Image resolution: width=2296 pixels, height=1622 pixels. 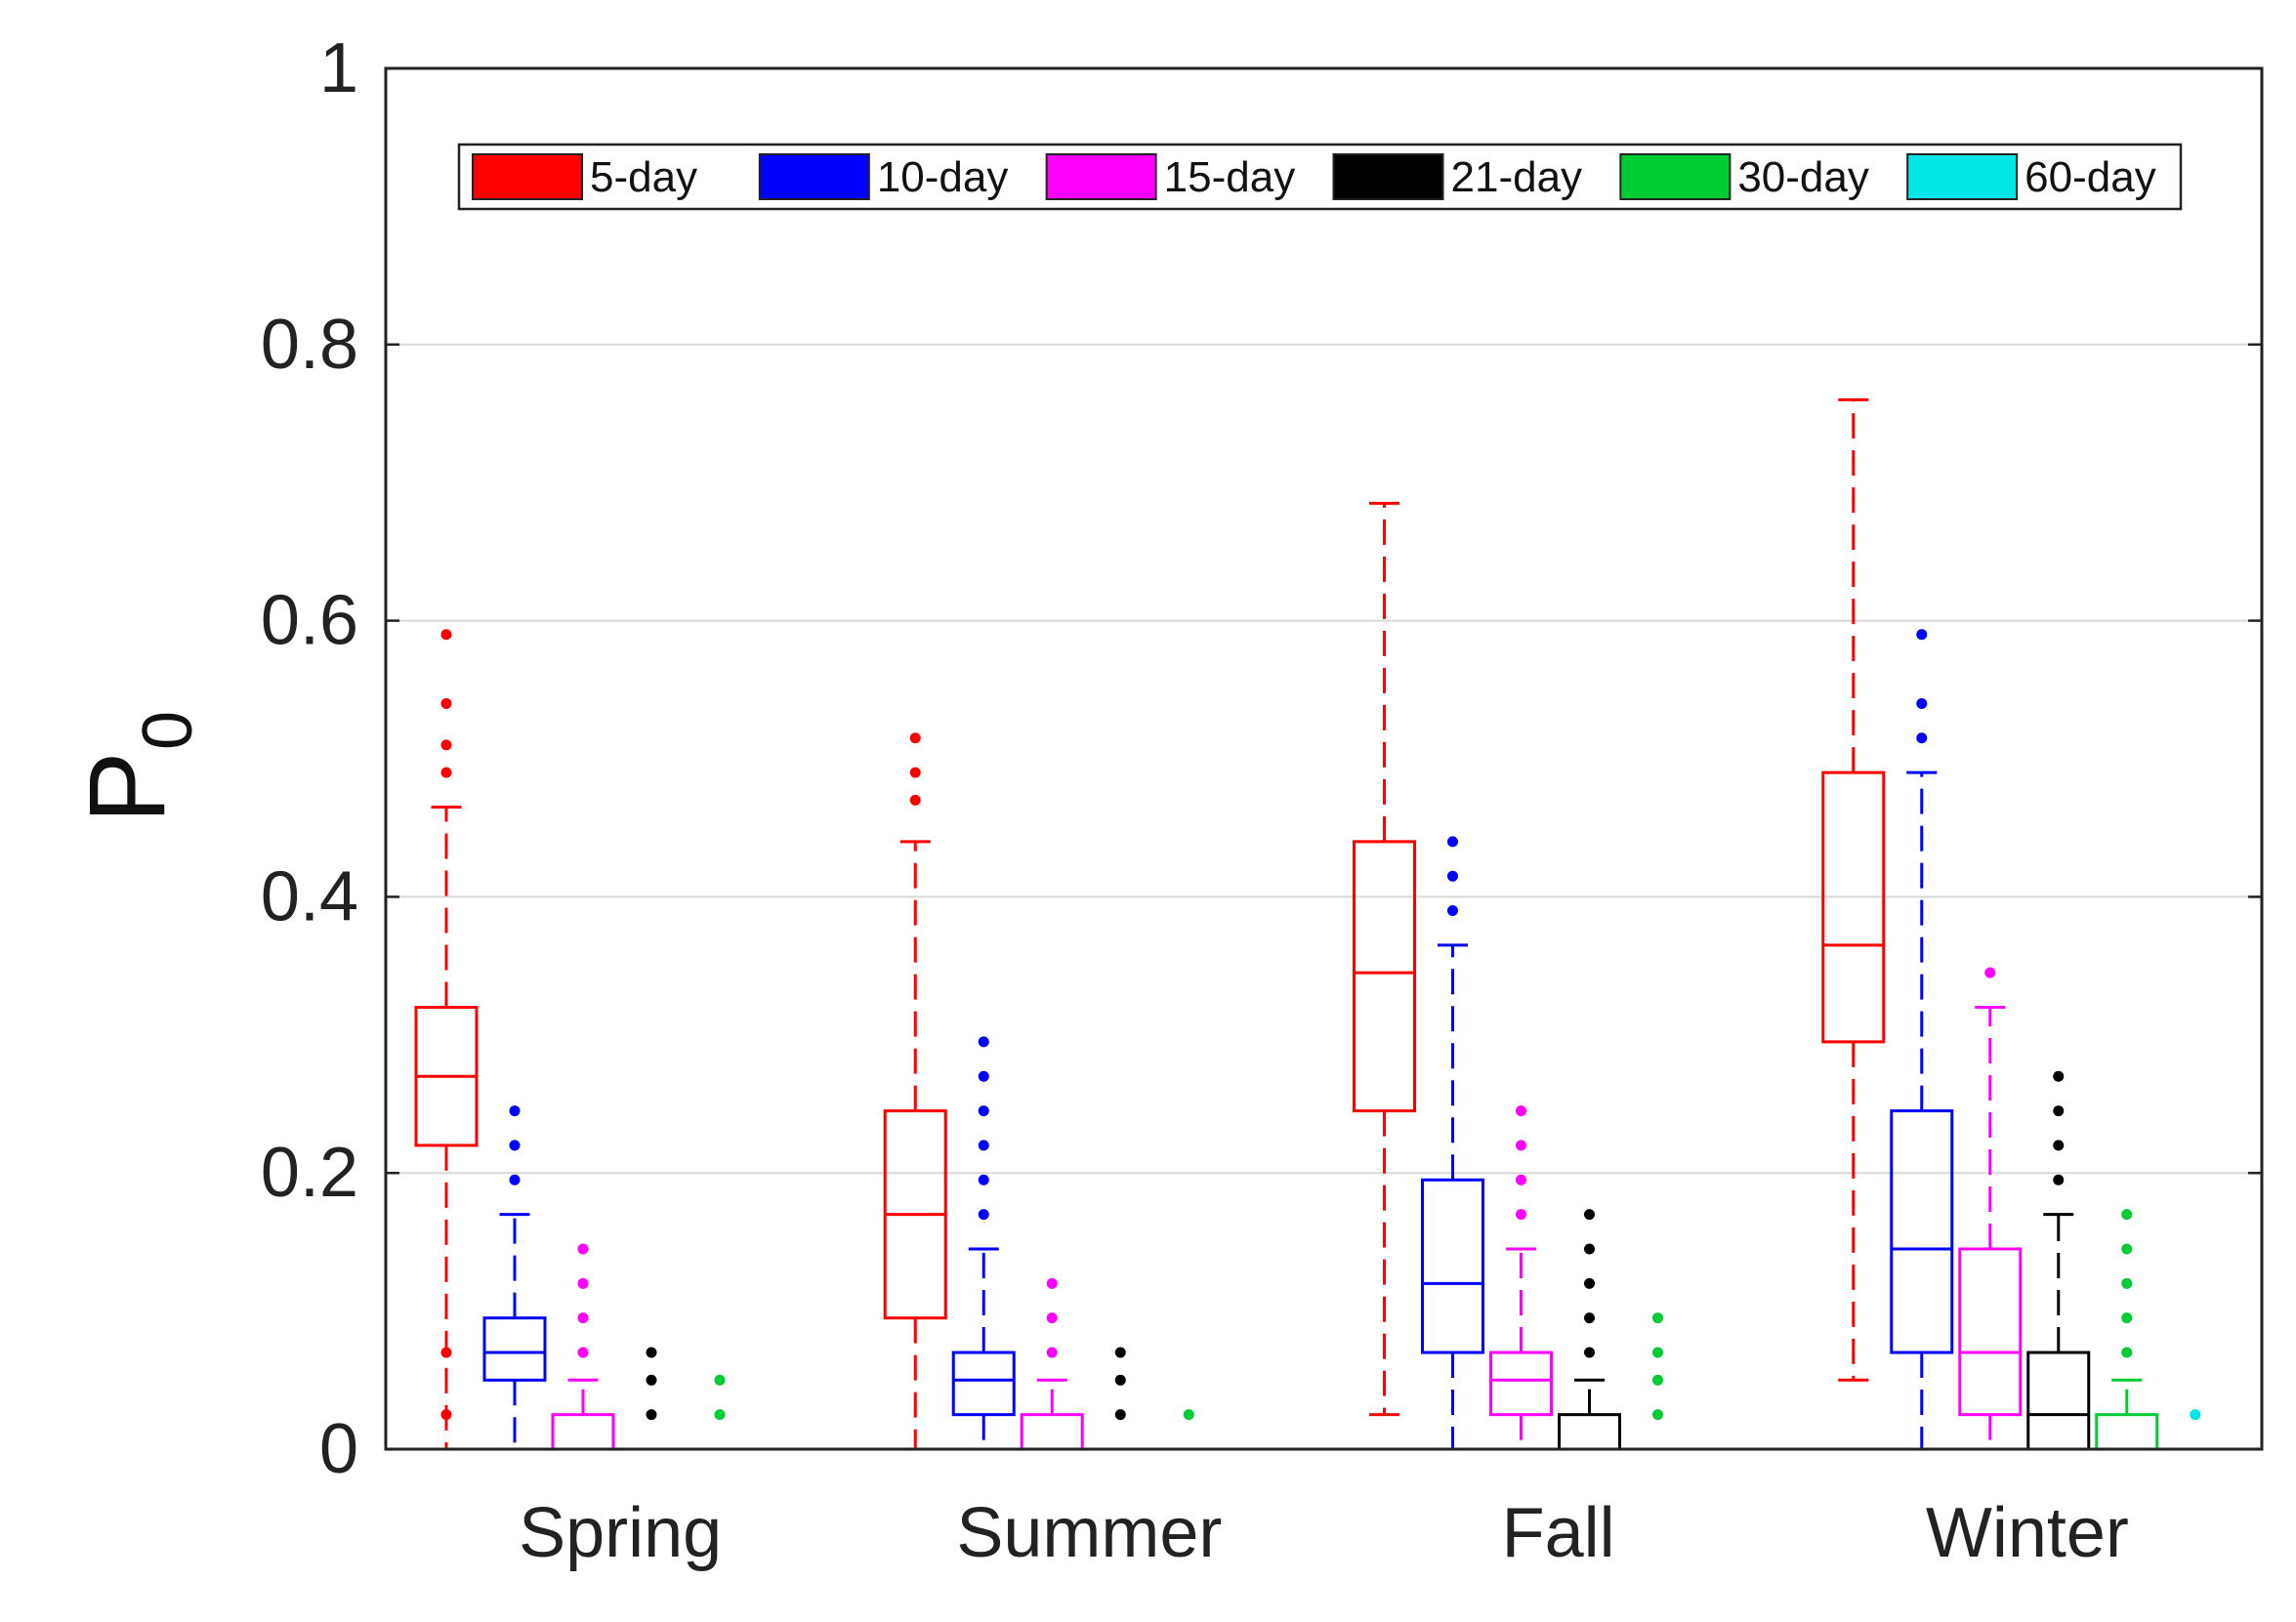 I want to click on x-category-label: Fall, so click(x=1558, y=1533).